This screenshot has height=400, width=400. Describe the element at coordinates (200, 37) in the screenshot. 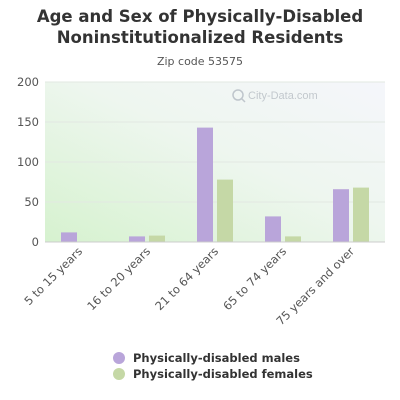

I see `chart-title-line-2: Noninstitutionalized Residents` at that location.